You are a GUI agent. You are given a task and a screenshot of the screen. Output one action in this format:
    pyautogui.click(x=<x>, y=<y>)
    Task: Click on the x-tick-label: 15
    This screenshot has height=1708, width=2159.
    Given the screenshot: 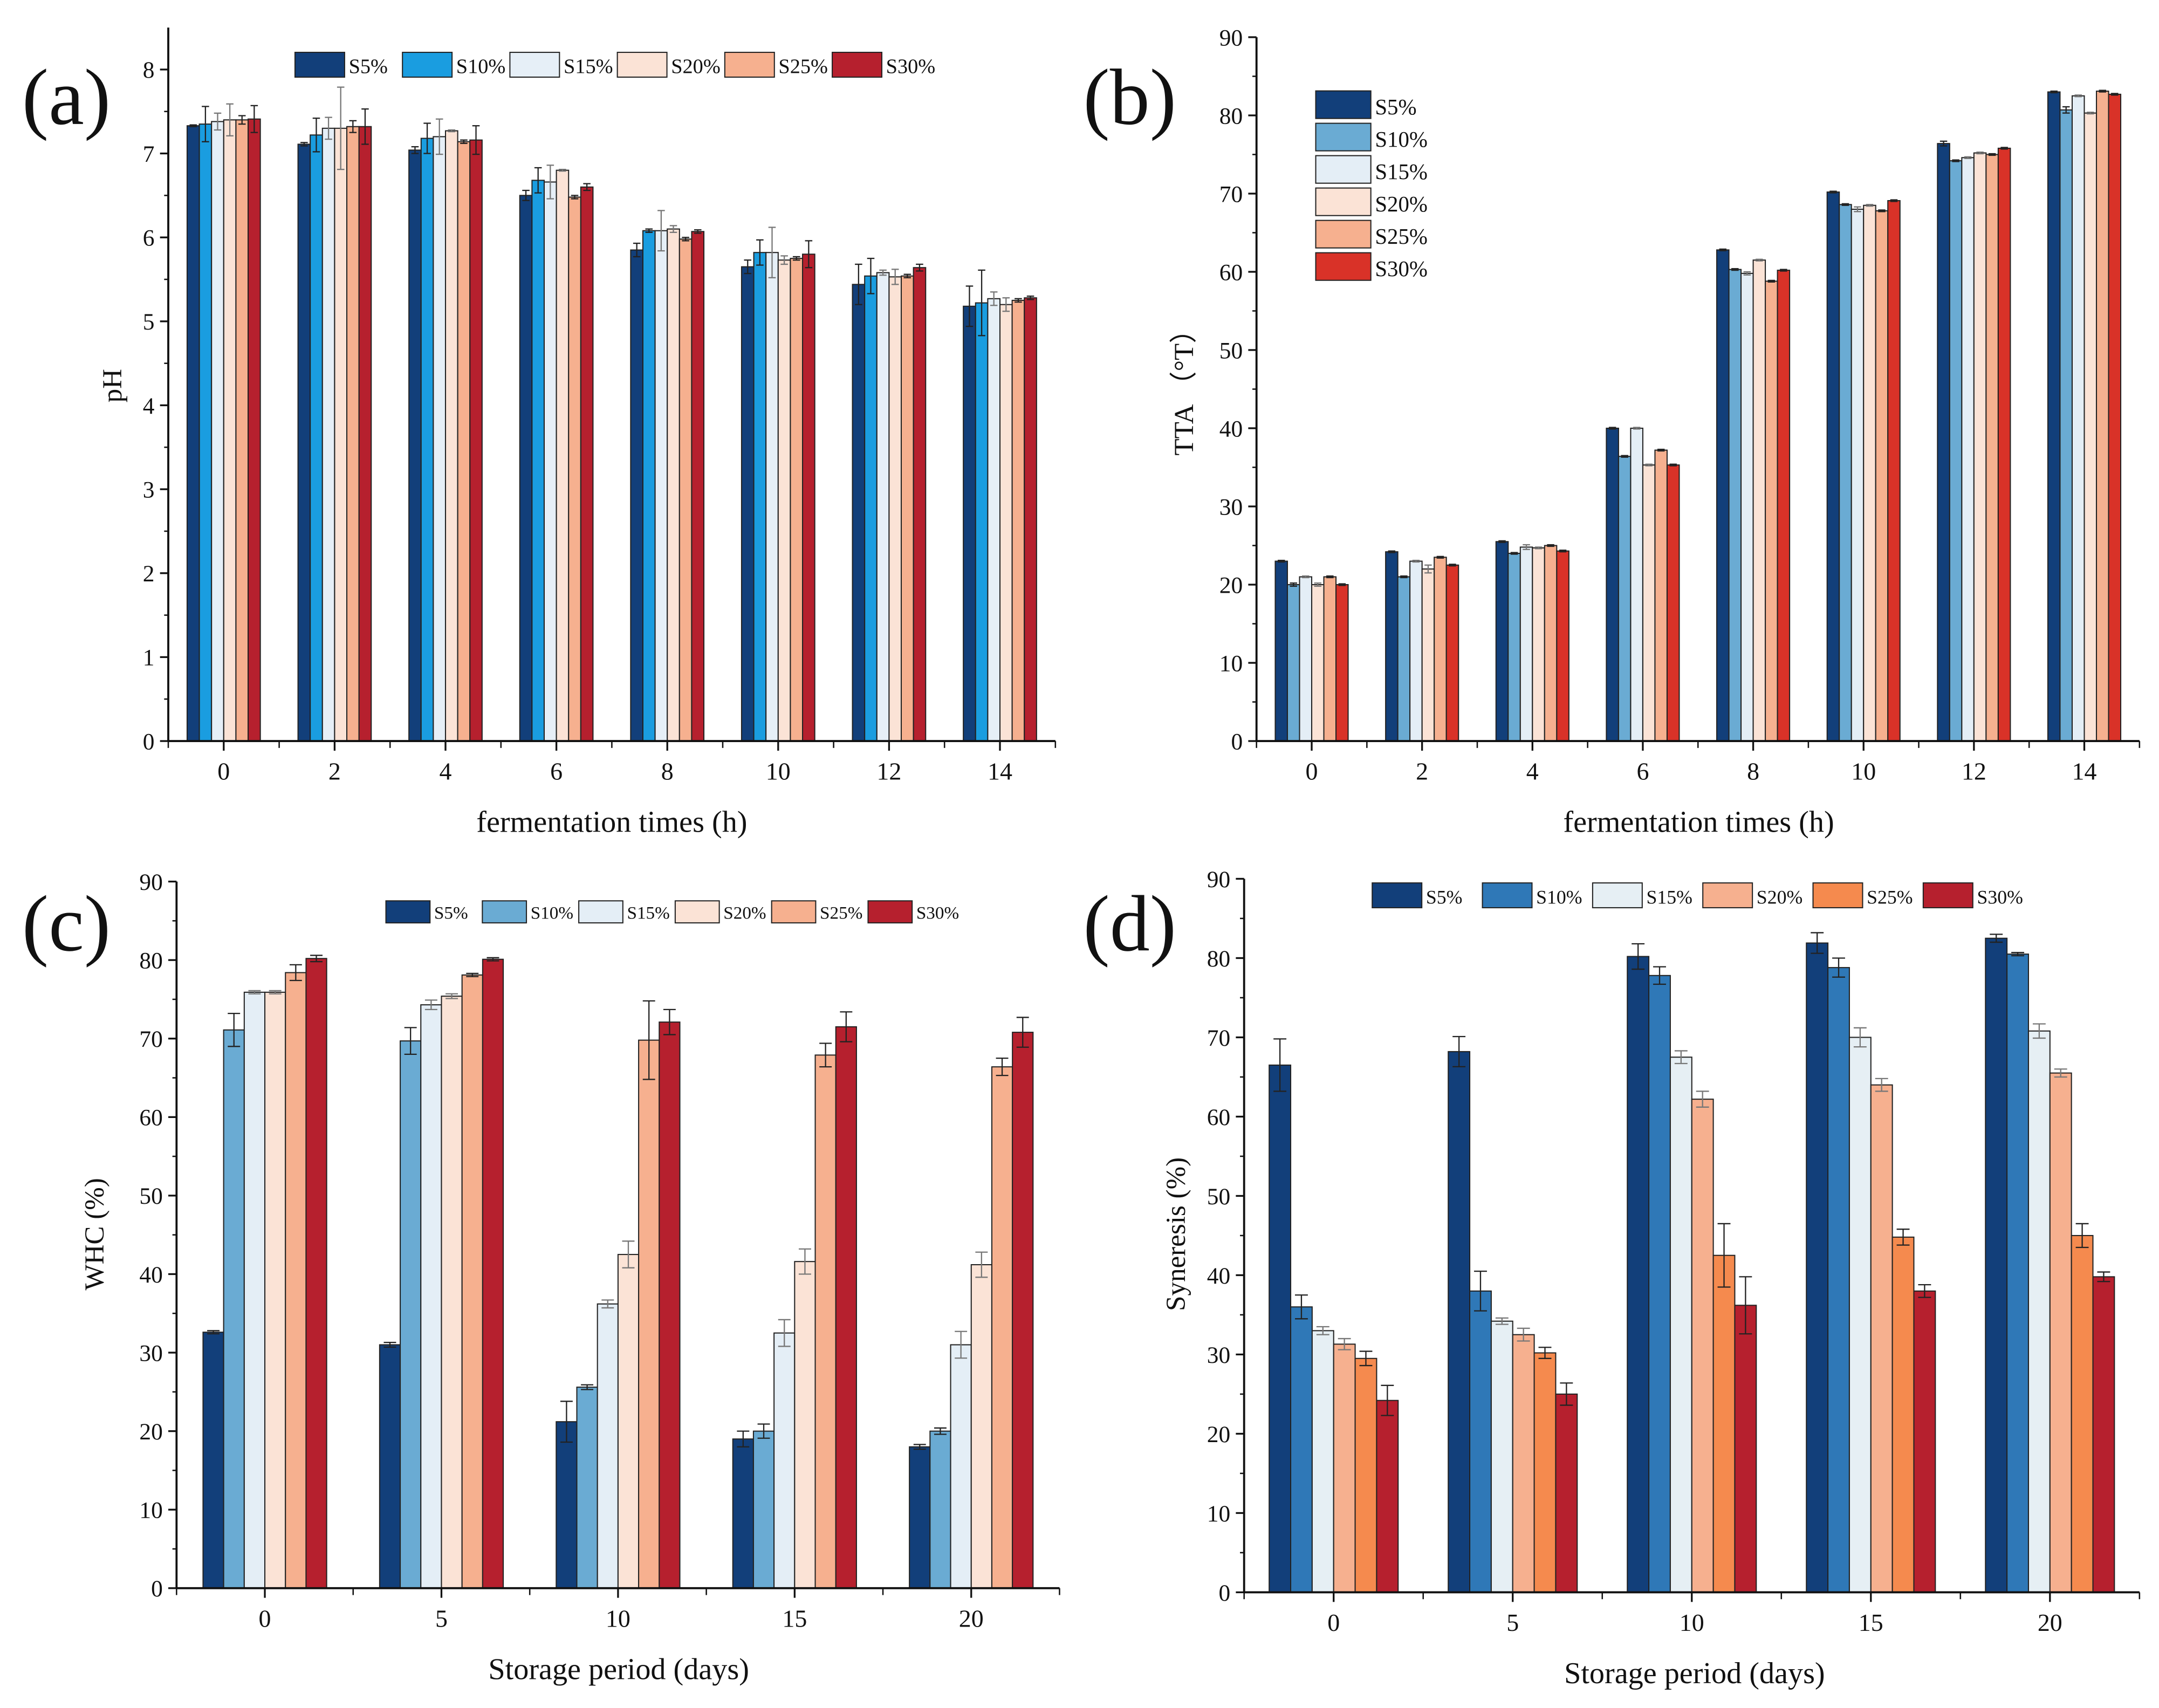 What is the action you would take?
    pyautogui.click(x=1871, y=1623)
    